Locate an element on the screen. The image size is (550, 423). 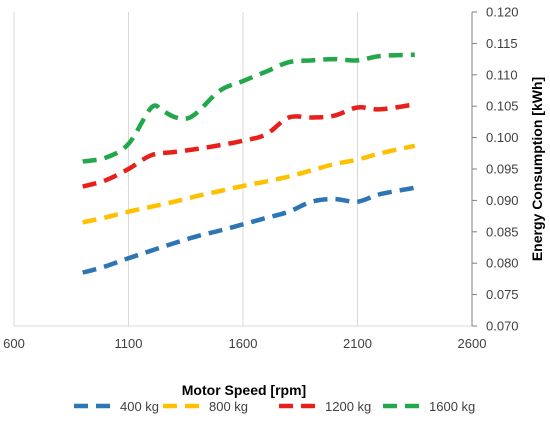
legend-label-1: 800 kg is located at coordinates (228, 406).